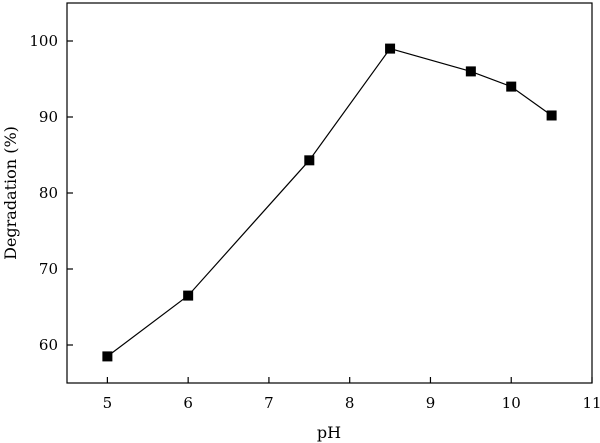  Describe the element at coordinates (269, 403) in the screenshot. I see `x-tick-label: 7` at that location.